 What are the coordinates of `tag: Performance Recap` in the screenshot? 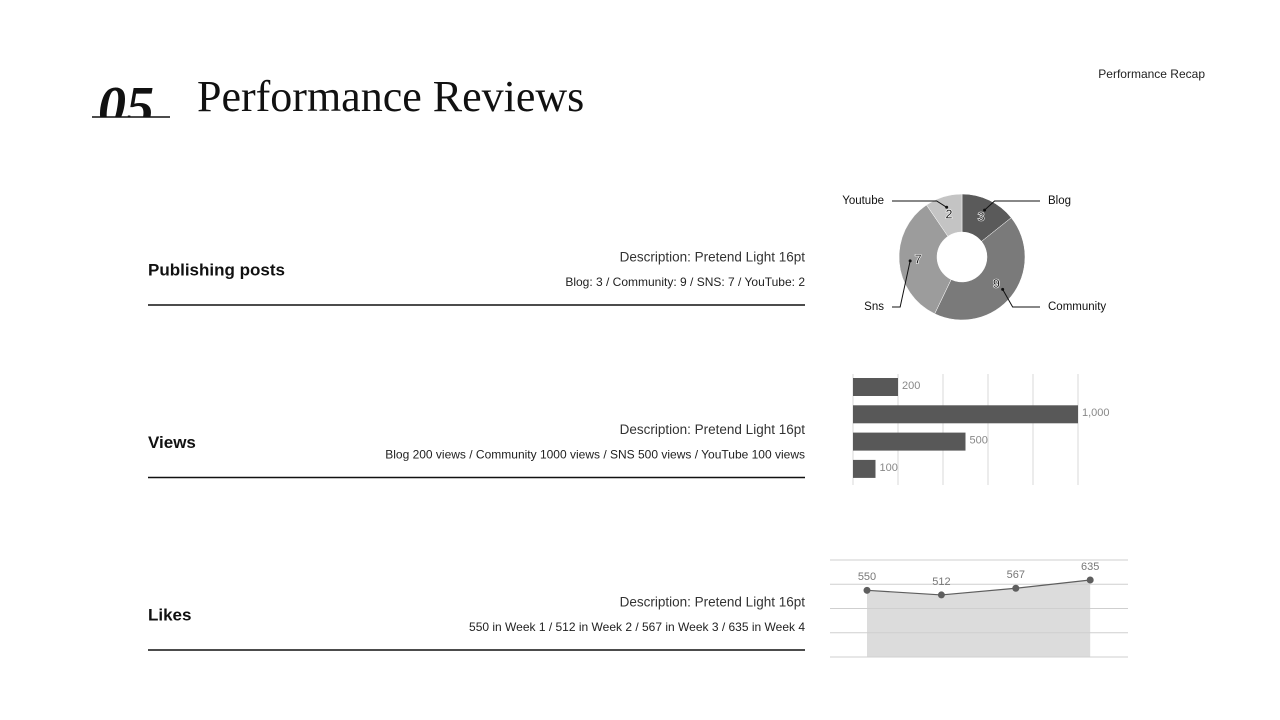 It's located at (1151, 74).